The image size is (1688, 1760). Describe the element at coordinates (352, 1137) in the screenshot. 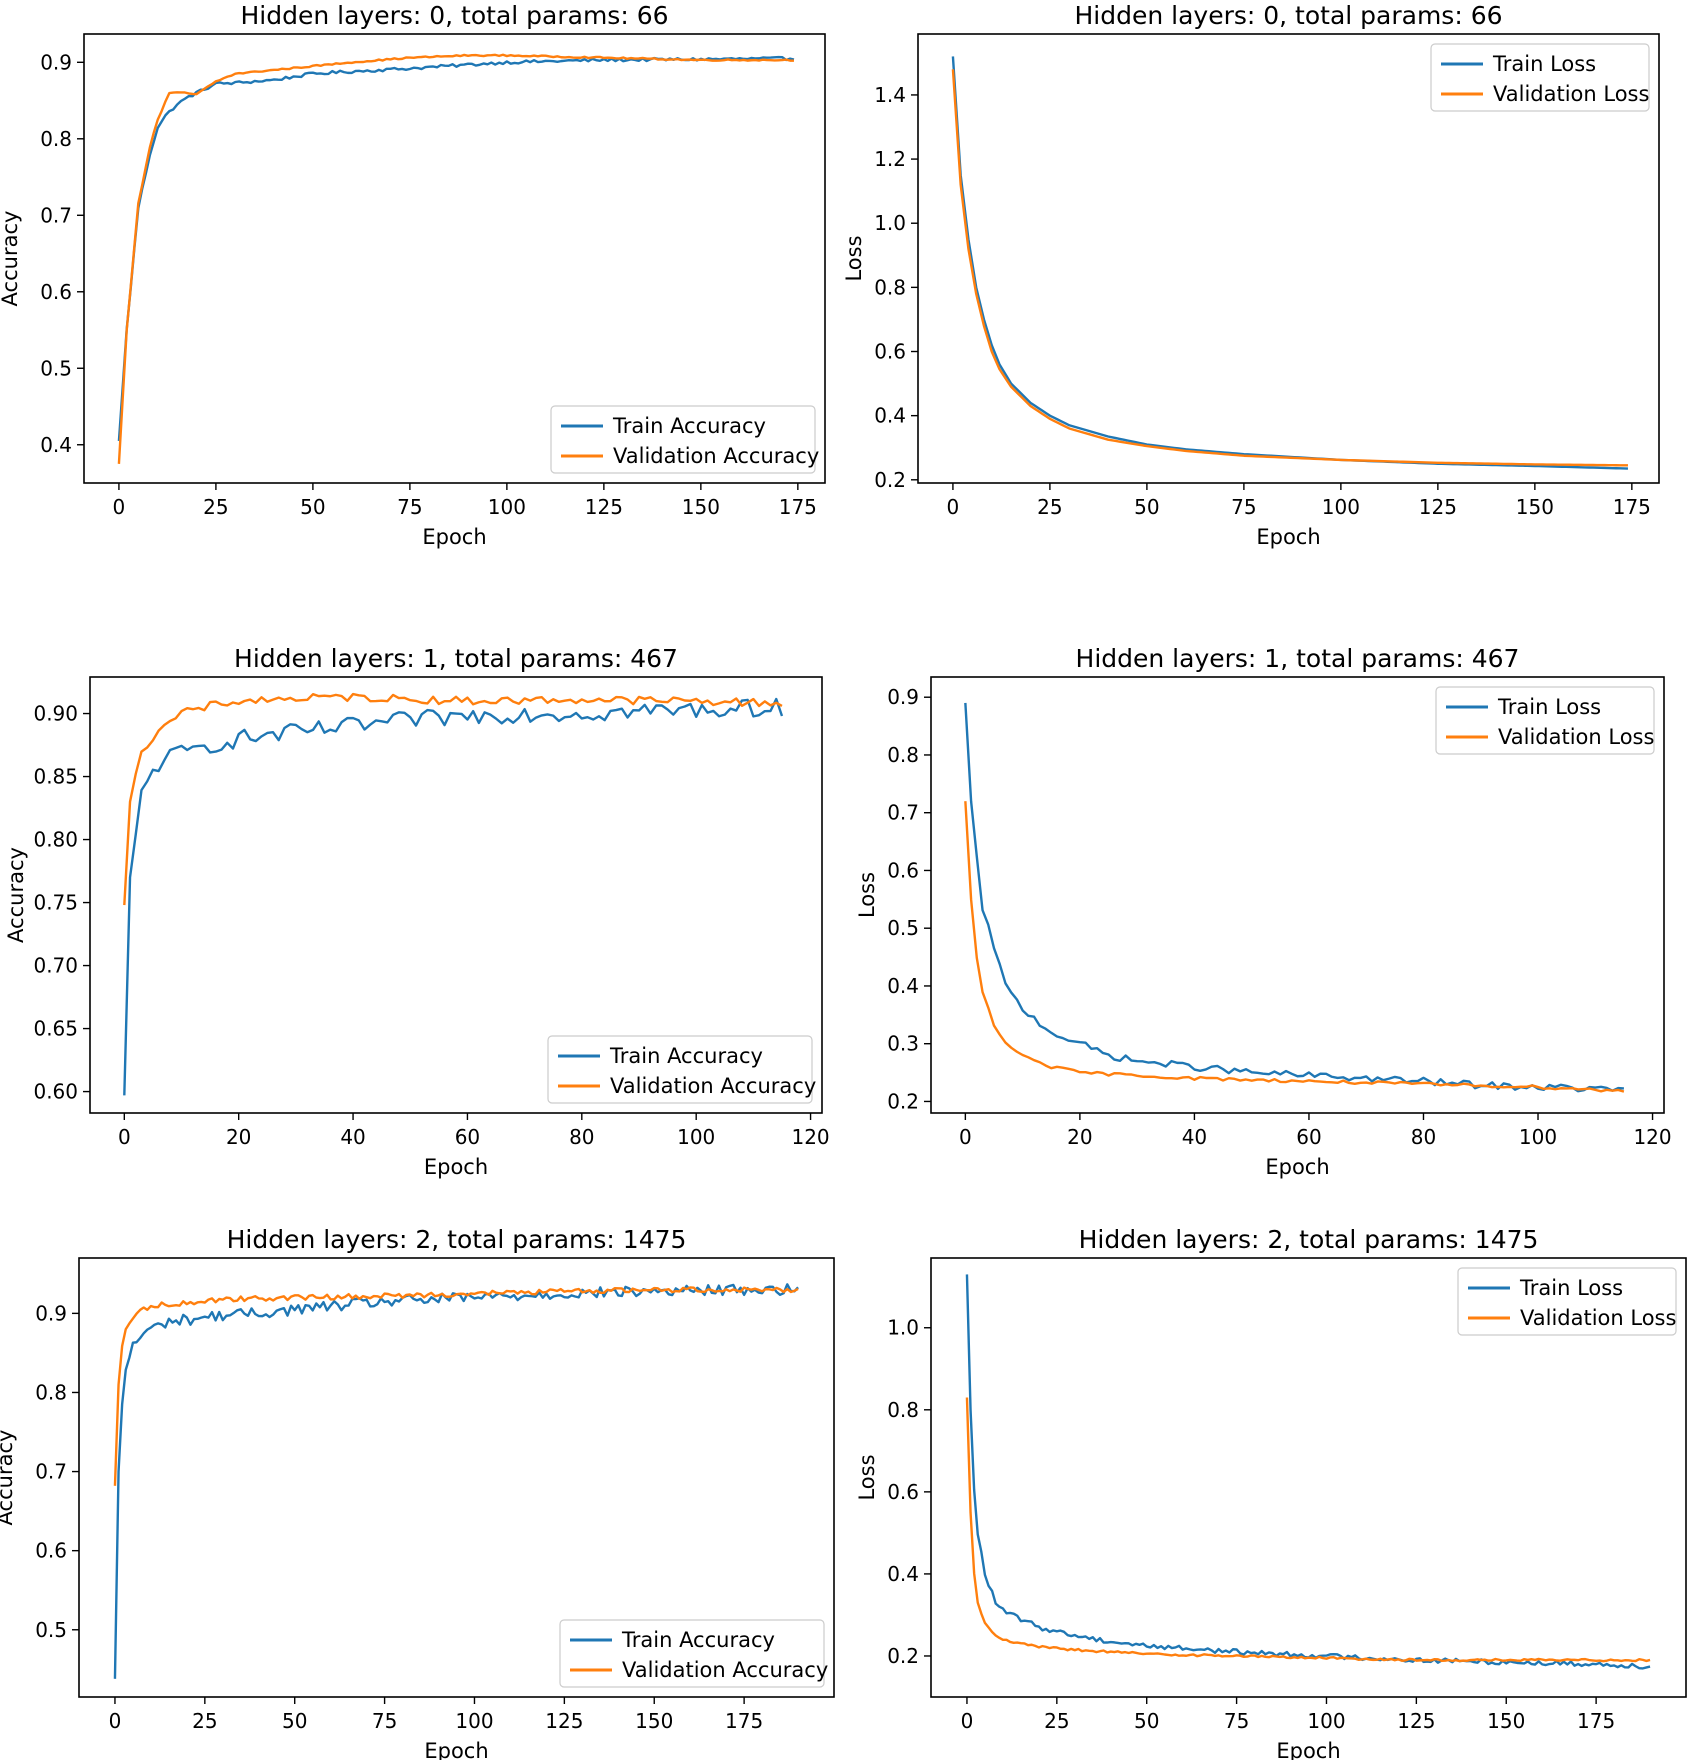

I see `x-tick-label: 40` at that location.